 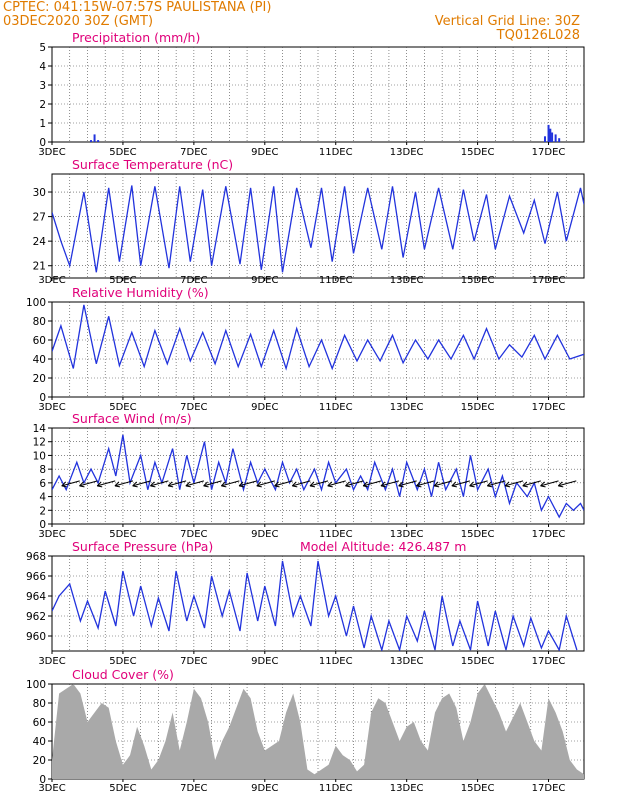 What do you see at coordinates (39, 341) in the screenshot?
I see `rh-ytick-label: 60` at bounding box center [39, 341].